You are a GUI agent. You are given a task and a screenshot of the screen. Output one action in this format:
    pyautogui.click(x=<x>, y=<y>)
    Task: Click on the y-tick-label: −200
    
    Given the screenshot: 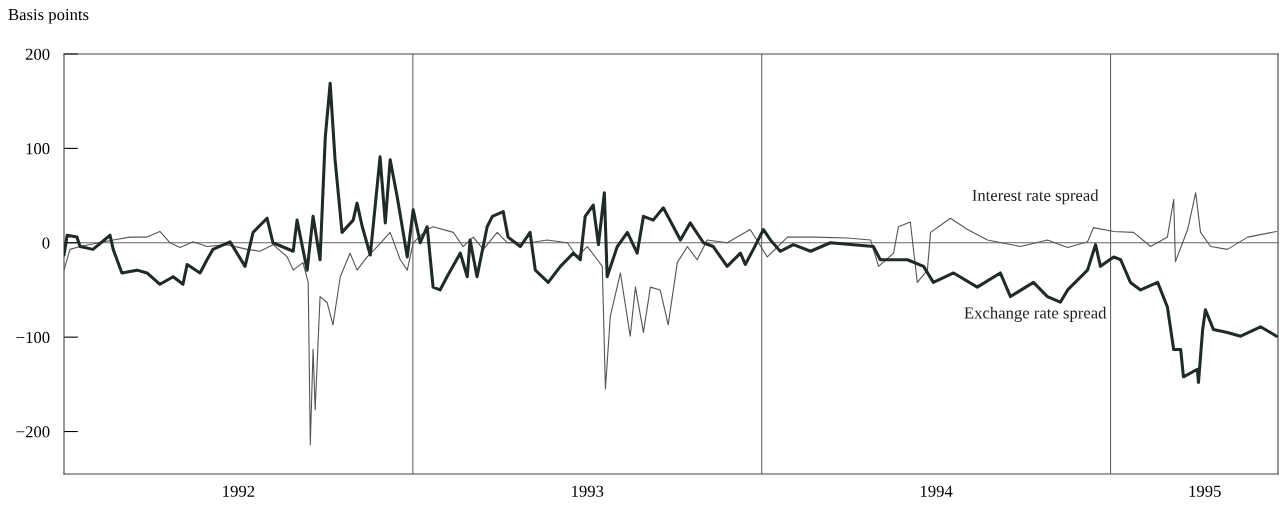 What is the action you would take?
    pyautogui.click(x=33, y=432)
    